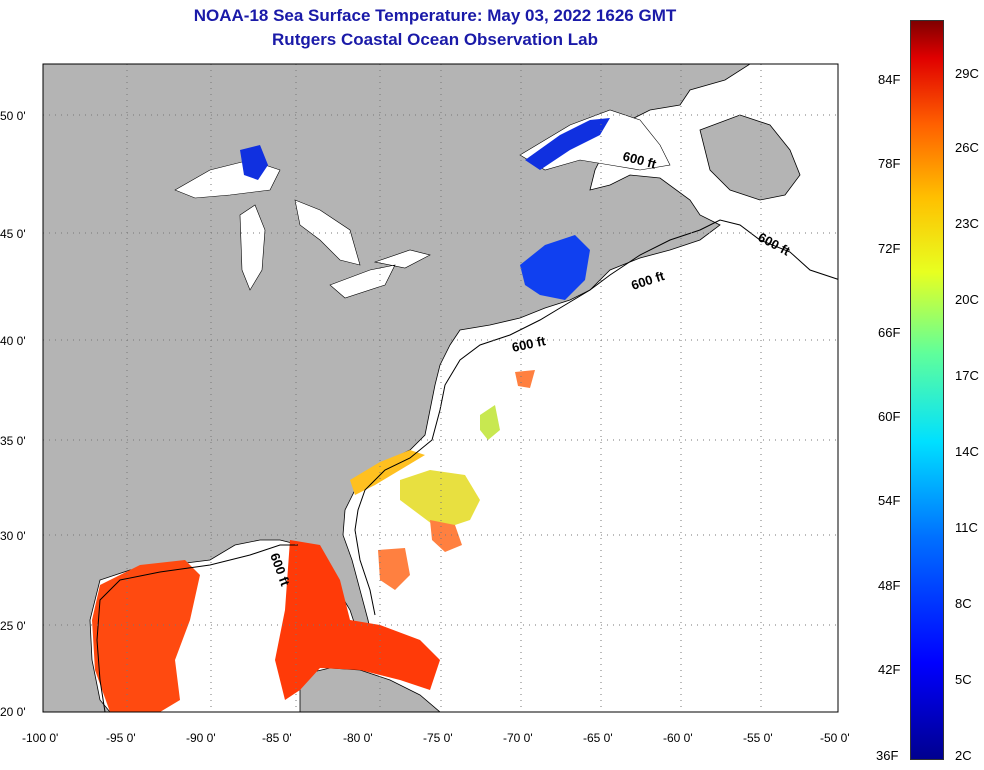 Image resolution: width=984 pixels, height=770 pixels. I want to click on lat-tick-label: 30 0', so click(13, 536).